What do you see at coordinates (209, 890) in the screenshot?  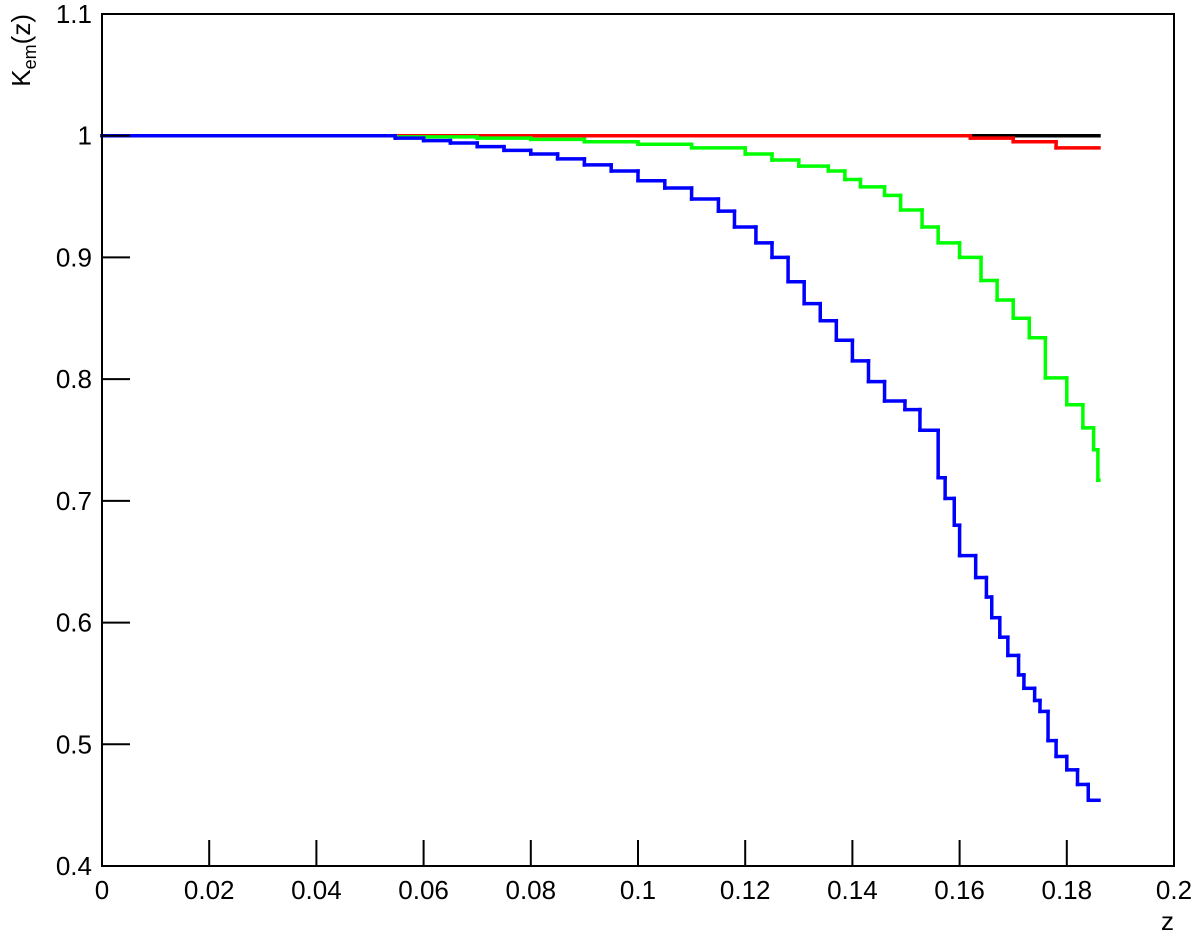 I see `x-tick-label: 0.02` at bounding box center [209, 890].